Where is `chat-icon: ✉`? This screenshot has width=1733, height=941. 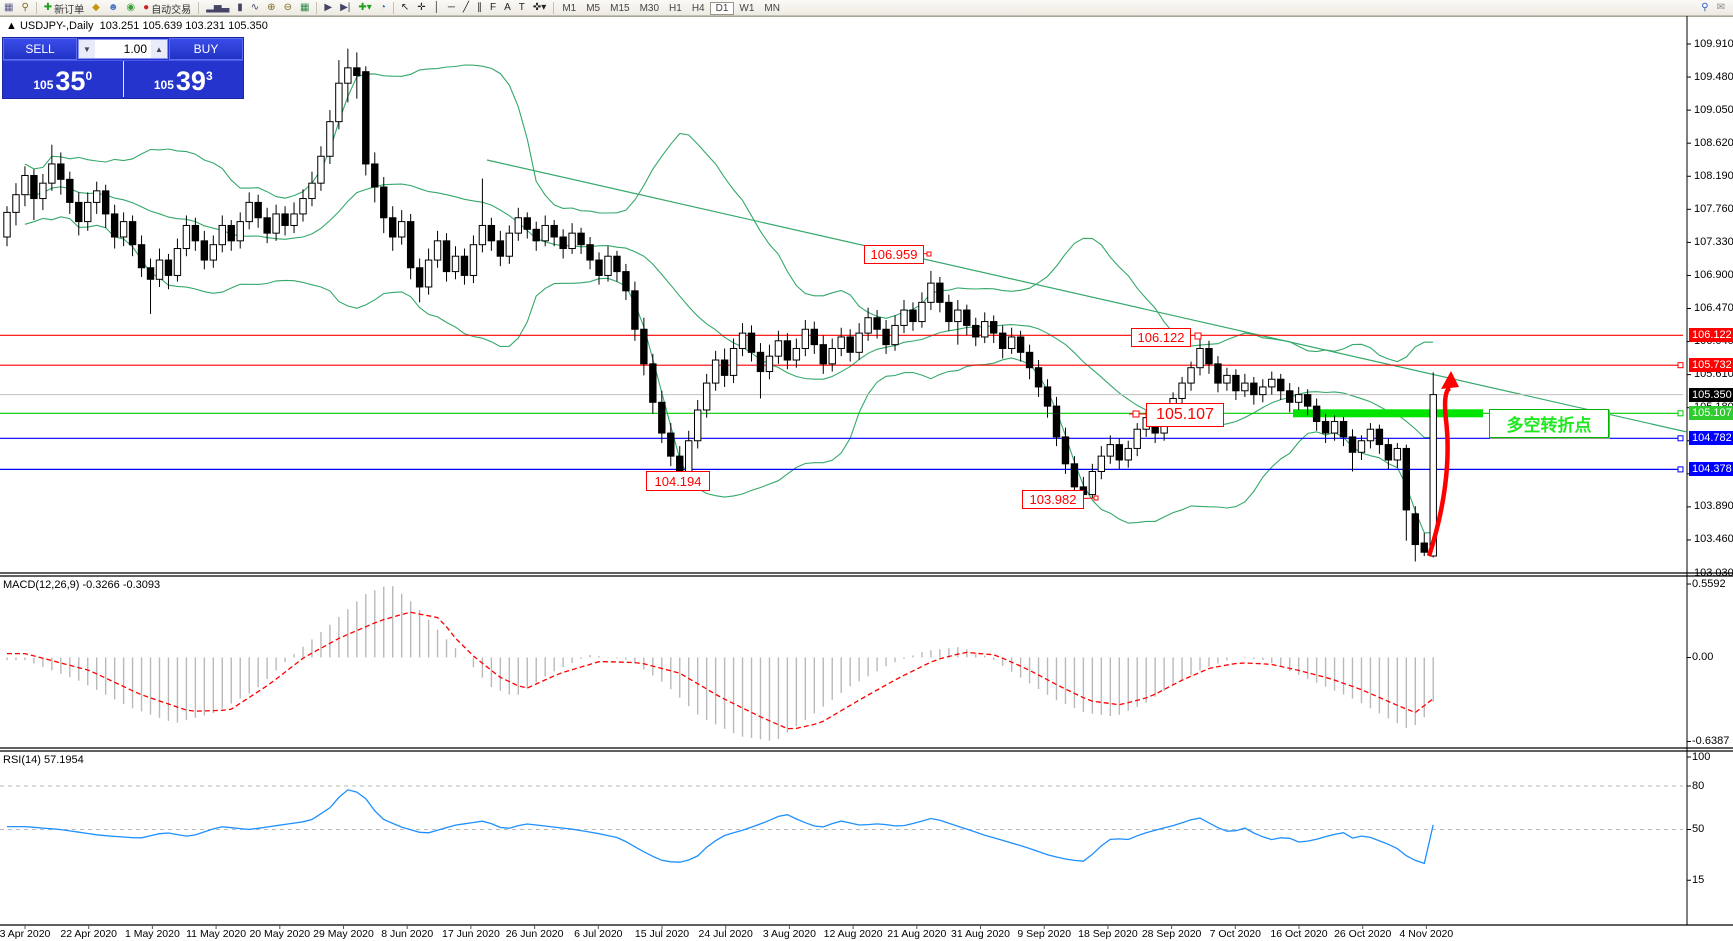
chat-icon: ✉ is located at coordinates (1721, 8).